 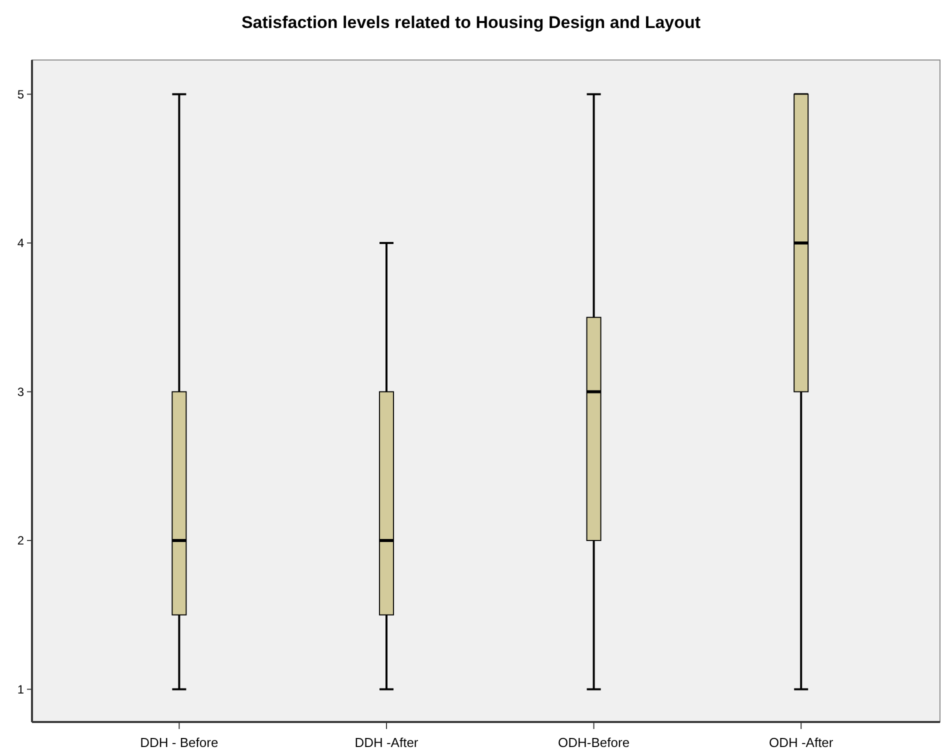 What do you see at coordinates (20, 541) in the screenshot?
I see `y-tick-label: 2` at bounding box center [20, 541].